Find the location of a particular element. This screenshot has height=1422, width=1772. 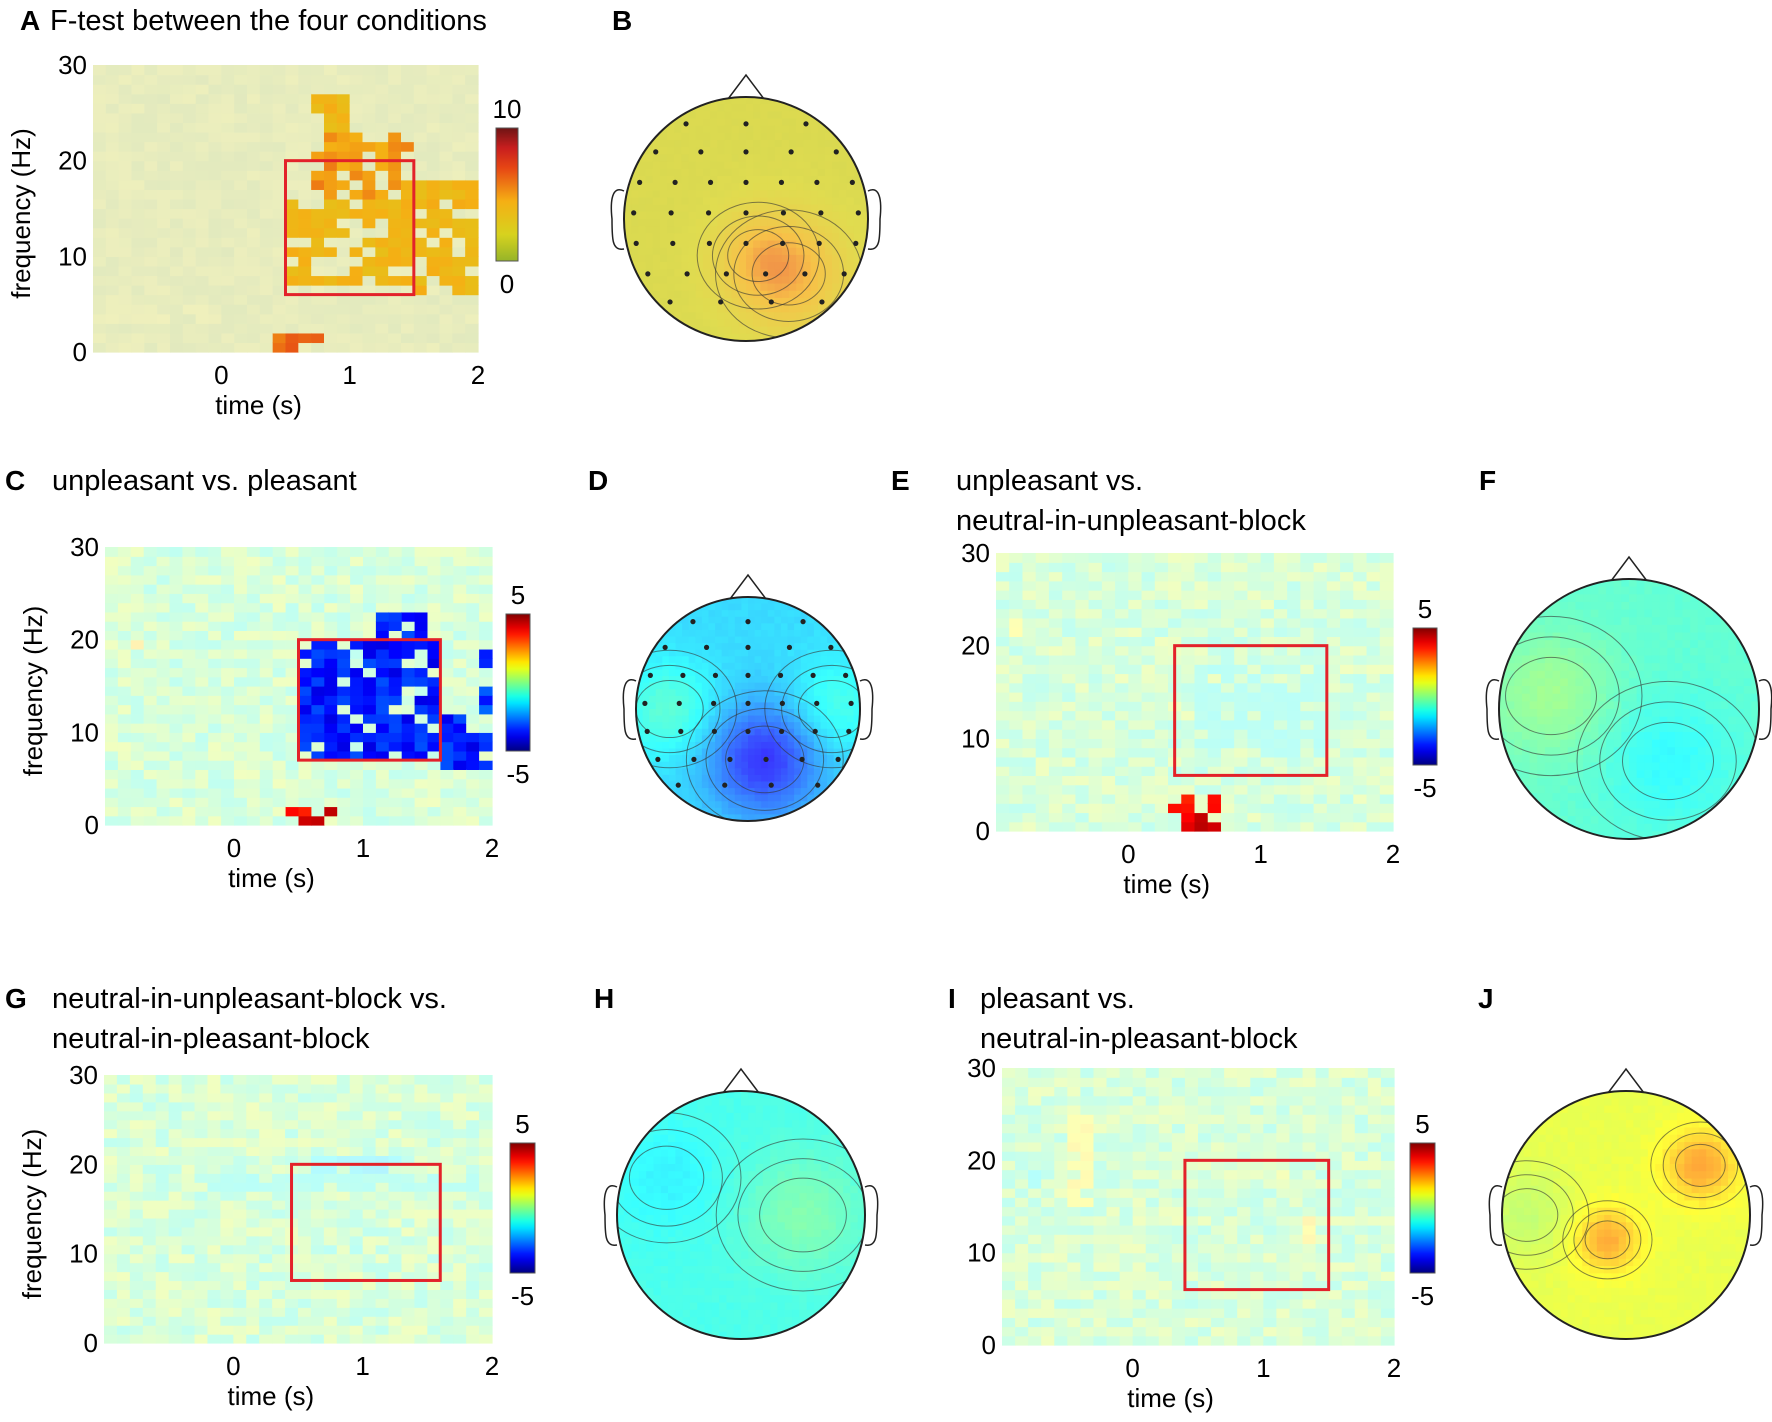

y-axis-label: frequency (Hz) is located at coordinates (21, 213).